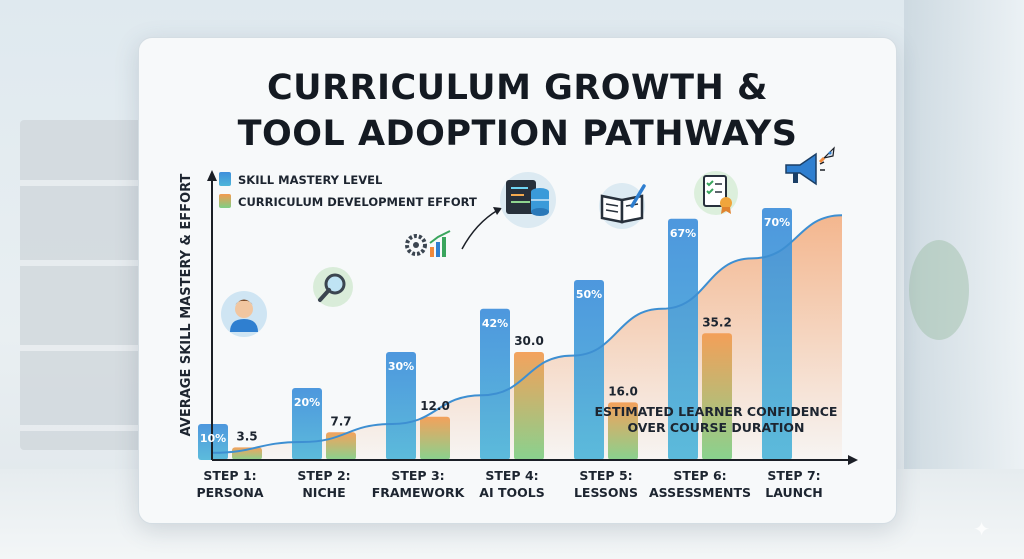  What do you see at coordinates (244, 314) in the screenshot?
I see `person-icon` at bounding box center [244, 314].